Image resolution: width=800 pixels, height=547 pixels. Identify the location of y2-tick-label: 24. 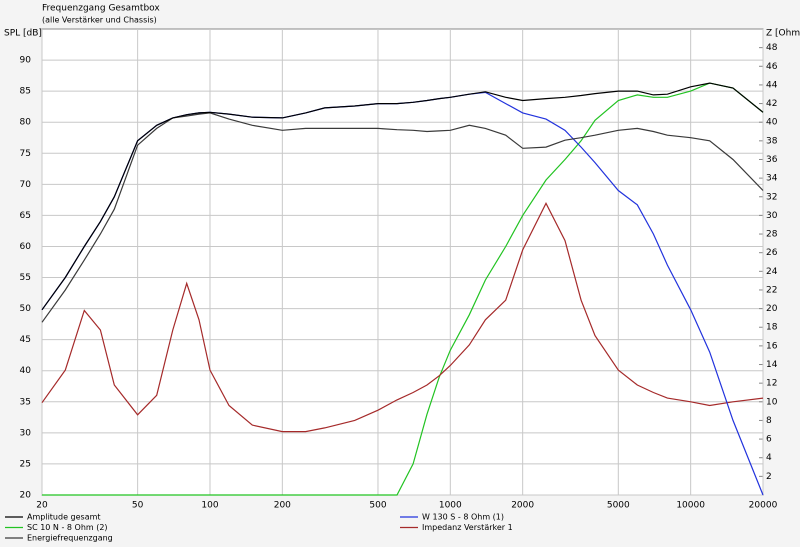
(772, 272).